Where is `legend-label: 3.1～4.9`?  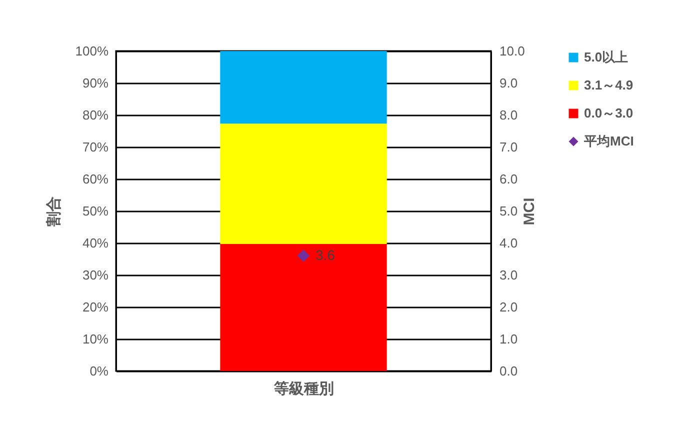
legend-label: 3.1～4.9 is located at coordinates (609, 85).